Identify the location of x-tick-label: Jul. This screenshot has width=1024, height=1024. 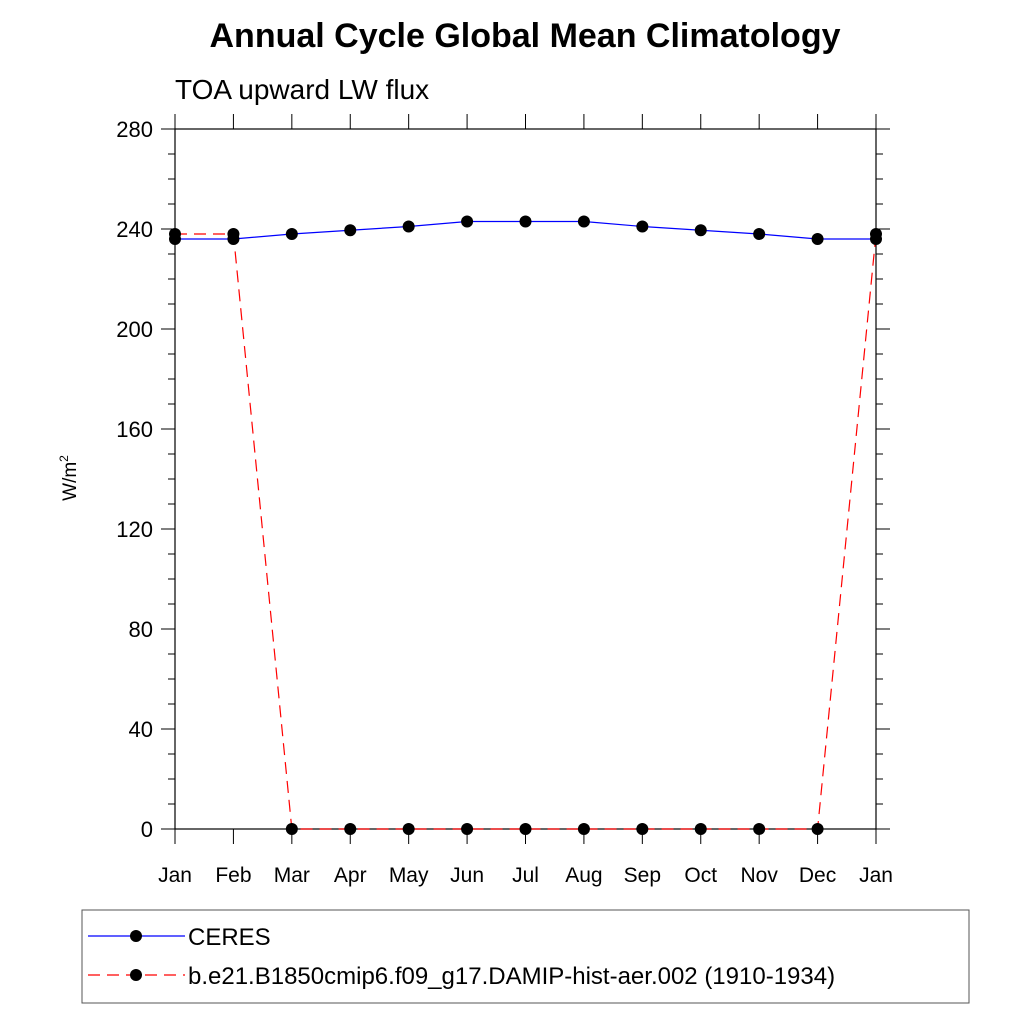
(525, 875).